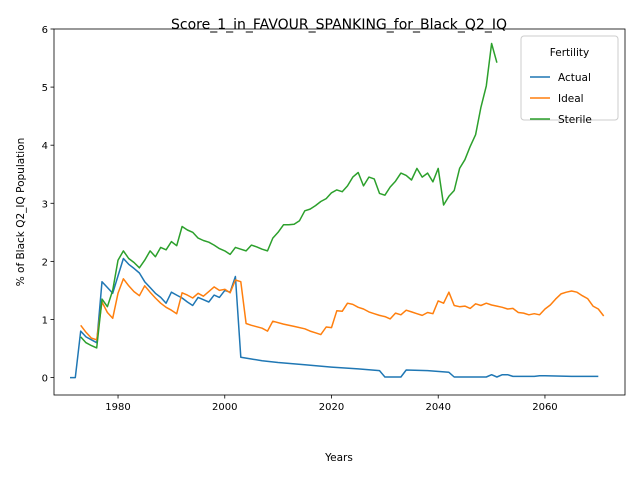 Image resolution: width=640 pixels, height=480 pixels. Describe the element at coordinates (342, 309) in the screenshot. I see `series-line-ideal` at that location.